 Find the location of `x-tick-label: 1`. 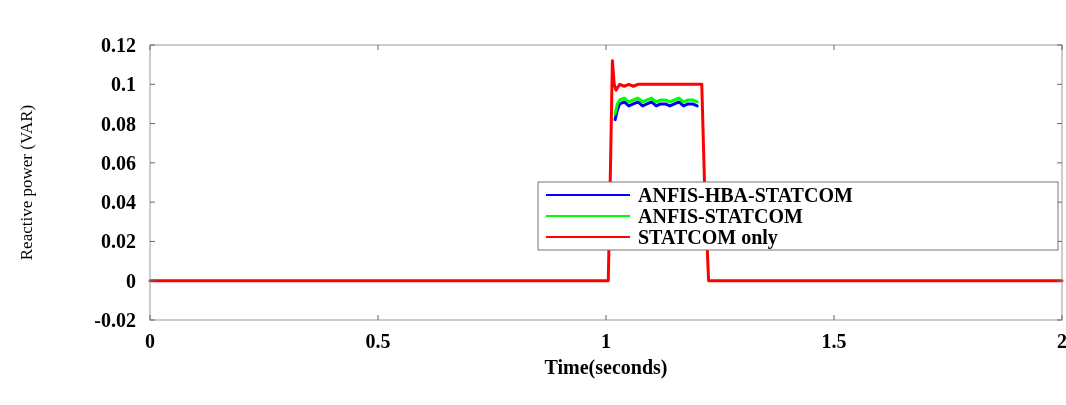

x-tick-label: 1 is located at coordinates (606, 341).